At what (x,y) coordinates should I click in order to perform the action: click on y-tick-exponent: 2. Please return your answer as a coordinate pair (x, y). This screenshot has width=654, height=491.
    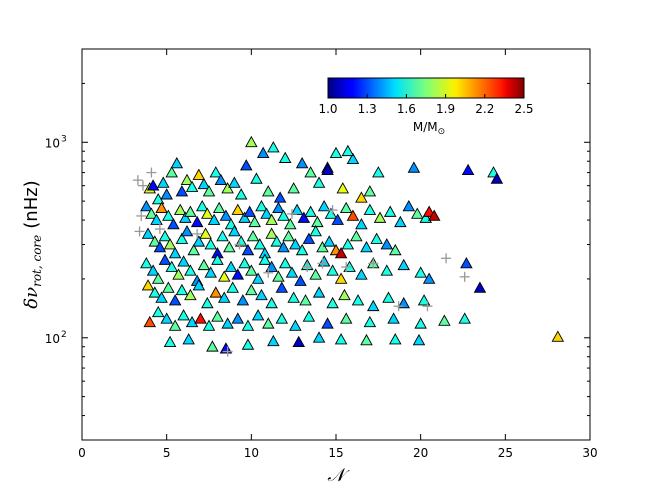
    Looking at the image, I should click on (64, 335).